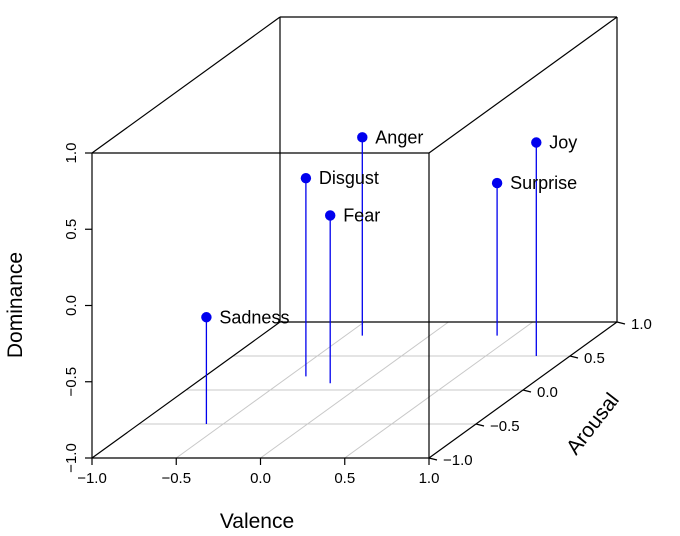 The image size is (680, 536). Describe the element at coordinates (257, 521) in the screenshot. I see `x-axis-title: Valence` at that location.